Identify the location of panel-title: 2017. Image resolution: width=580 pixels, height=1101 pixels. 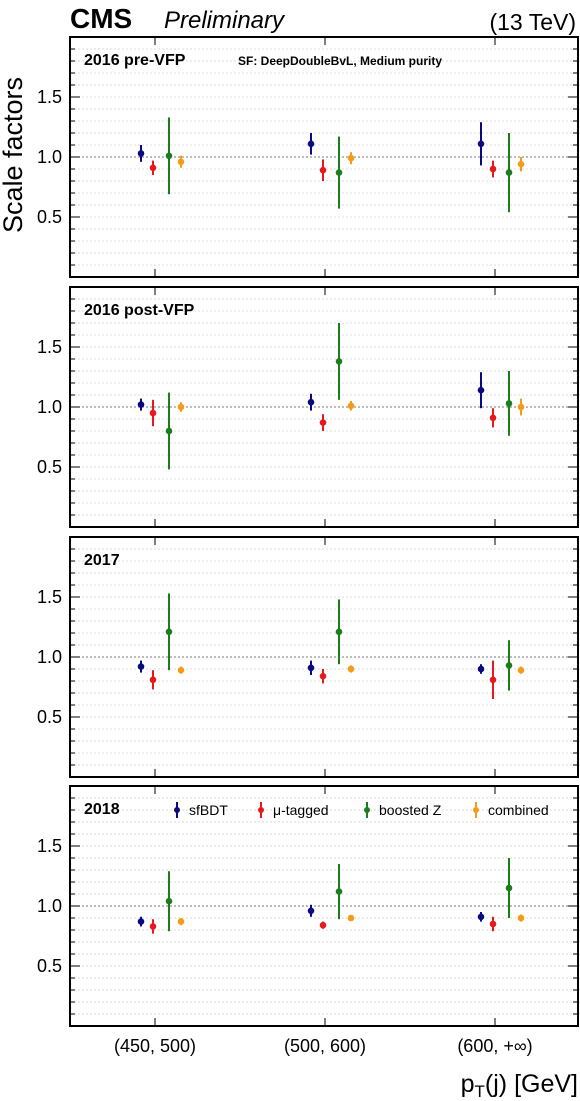
(102, 560).